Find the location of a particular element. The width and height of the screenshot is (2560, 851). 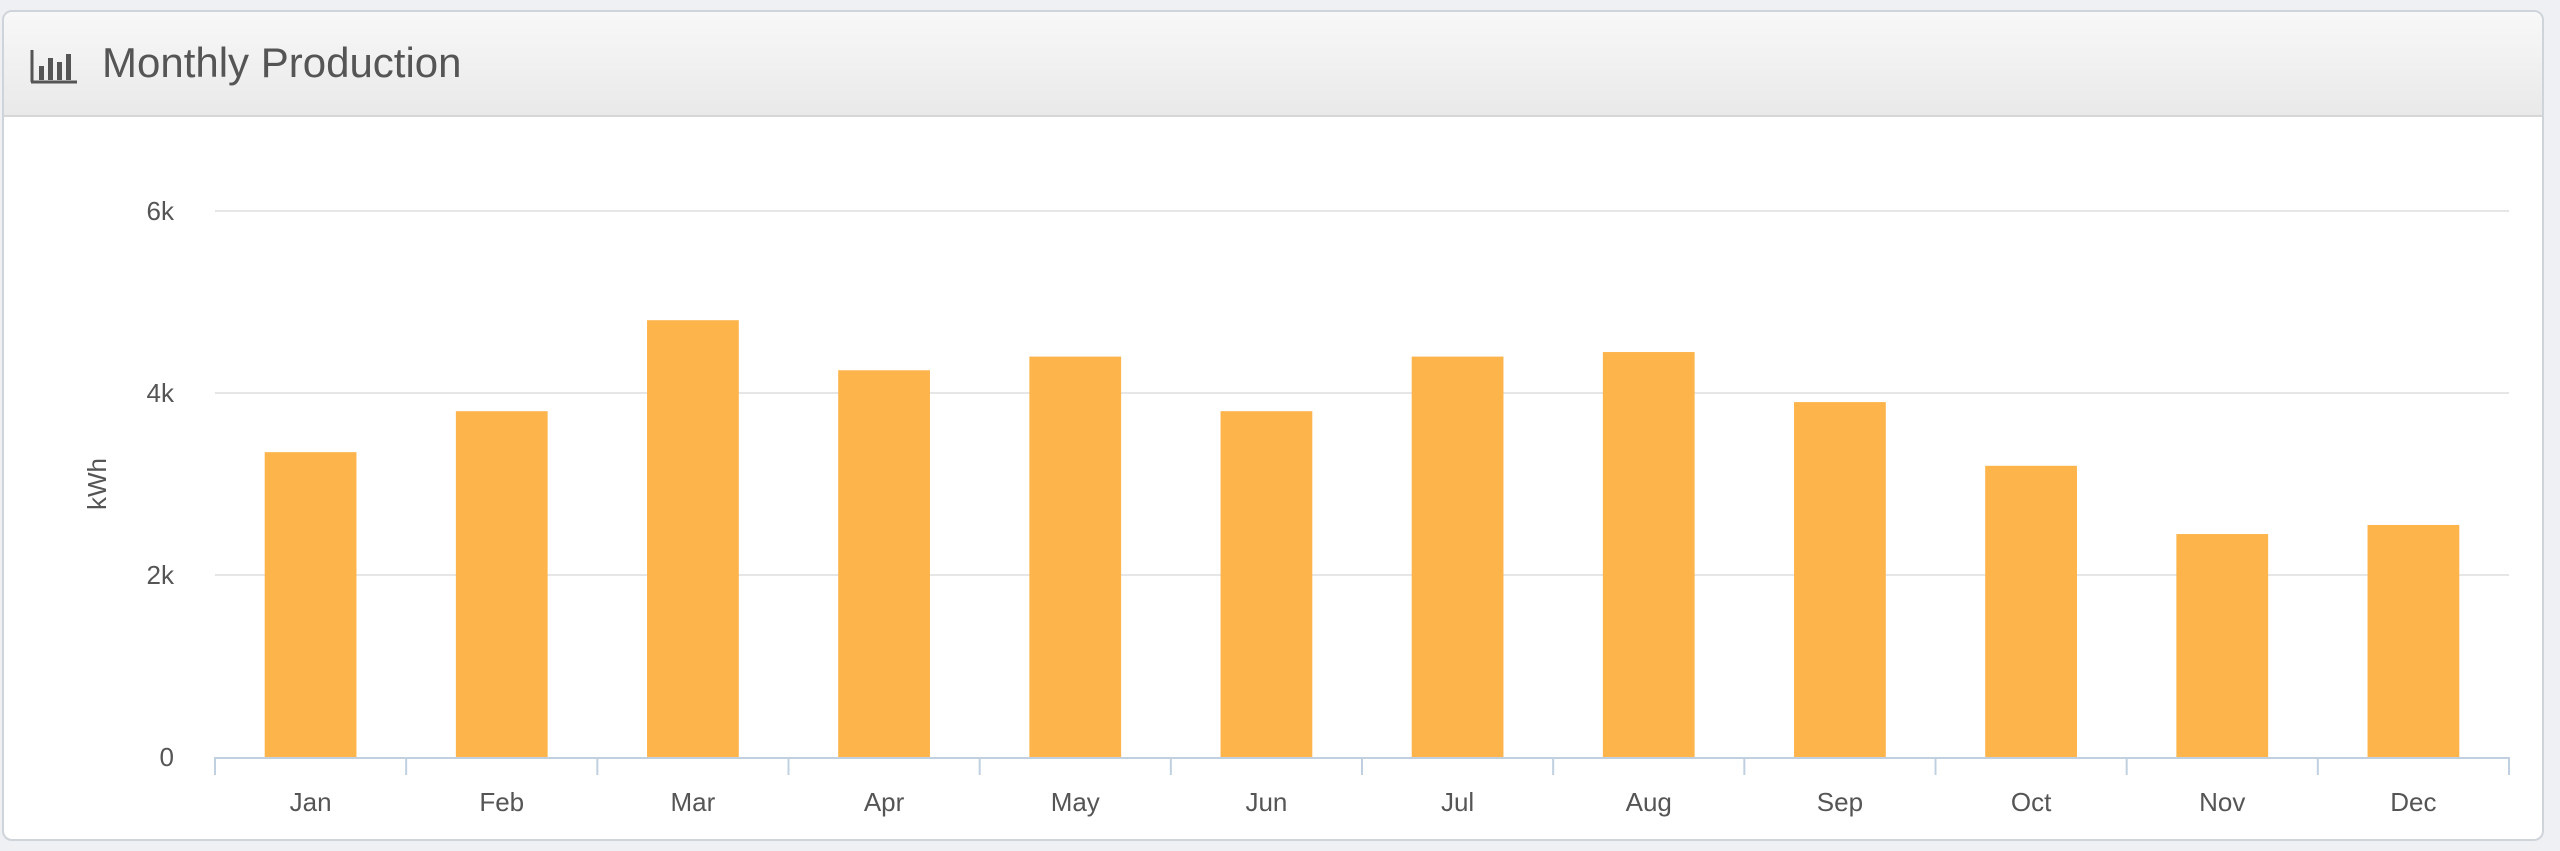

bar-oct is located at coordinates (2031, 611).